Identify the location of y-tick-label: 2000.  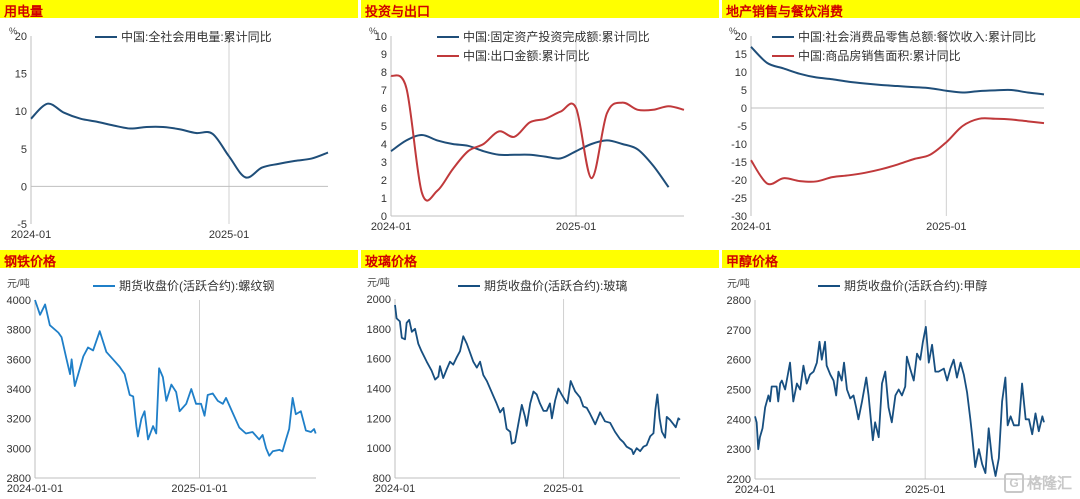
(379, 300).